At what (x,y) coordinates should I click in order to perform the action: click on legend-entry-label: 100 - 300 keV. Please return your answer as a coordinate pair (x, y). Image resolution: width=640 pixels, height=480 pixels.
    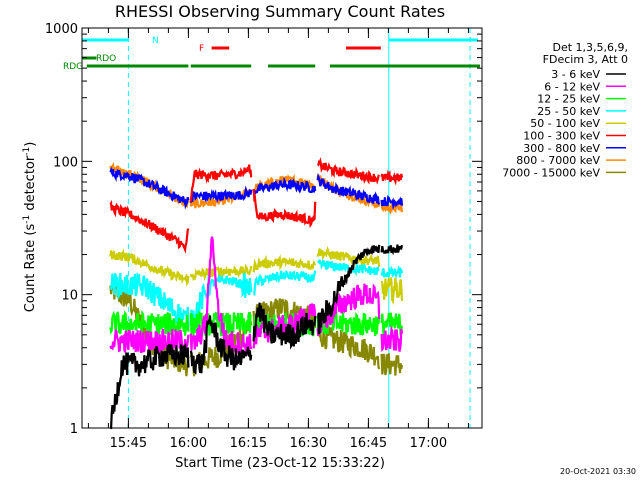
    Looking at the image, I should click on (561, 136).